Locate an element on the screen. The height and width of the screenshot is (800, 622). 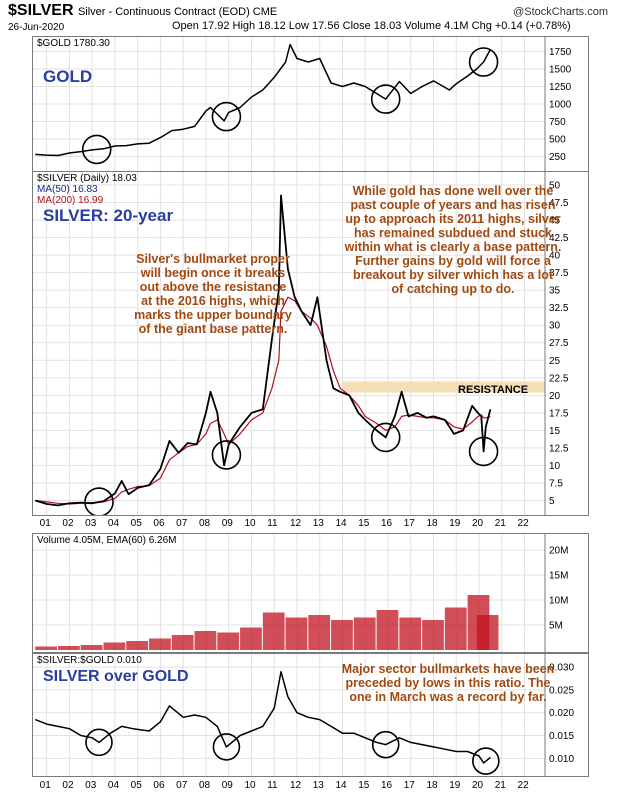
silver-ytick-label: 30 is located at coordinates (555, 326).